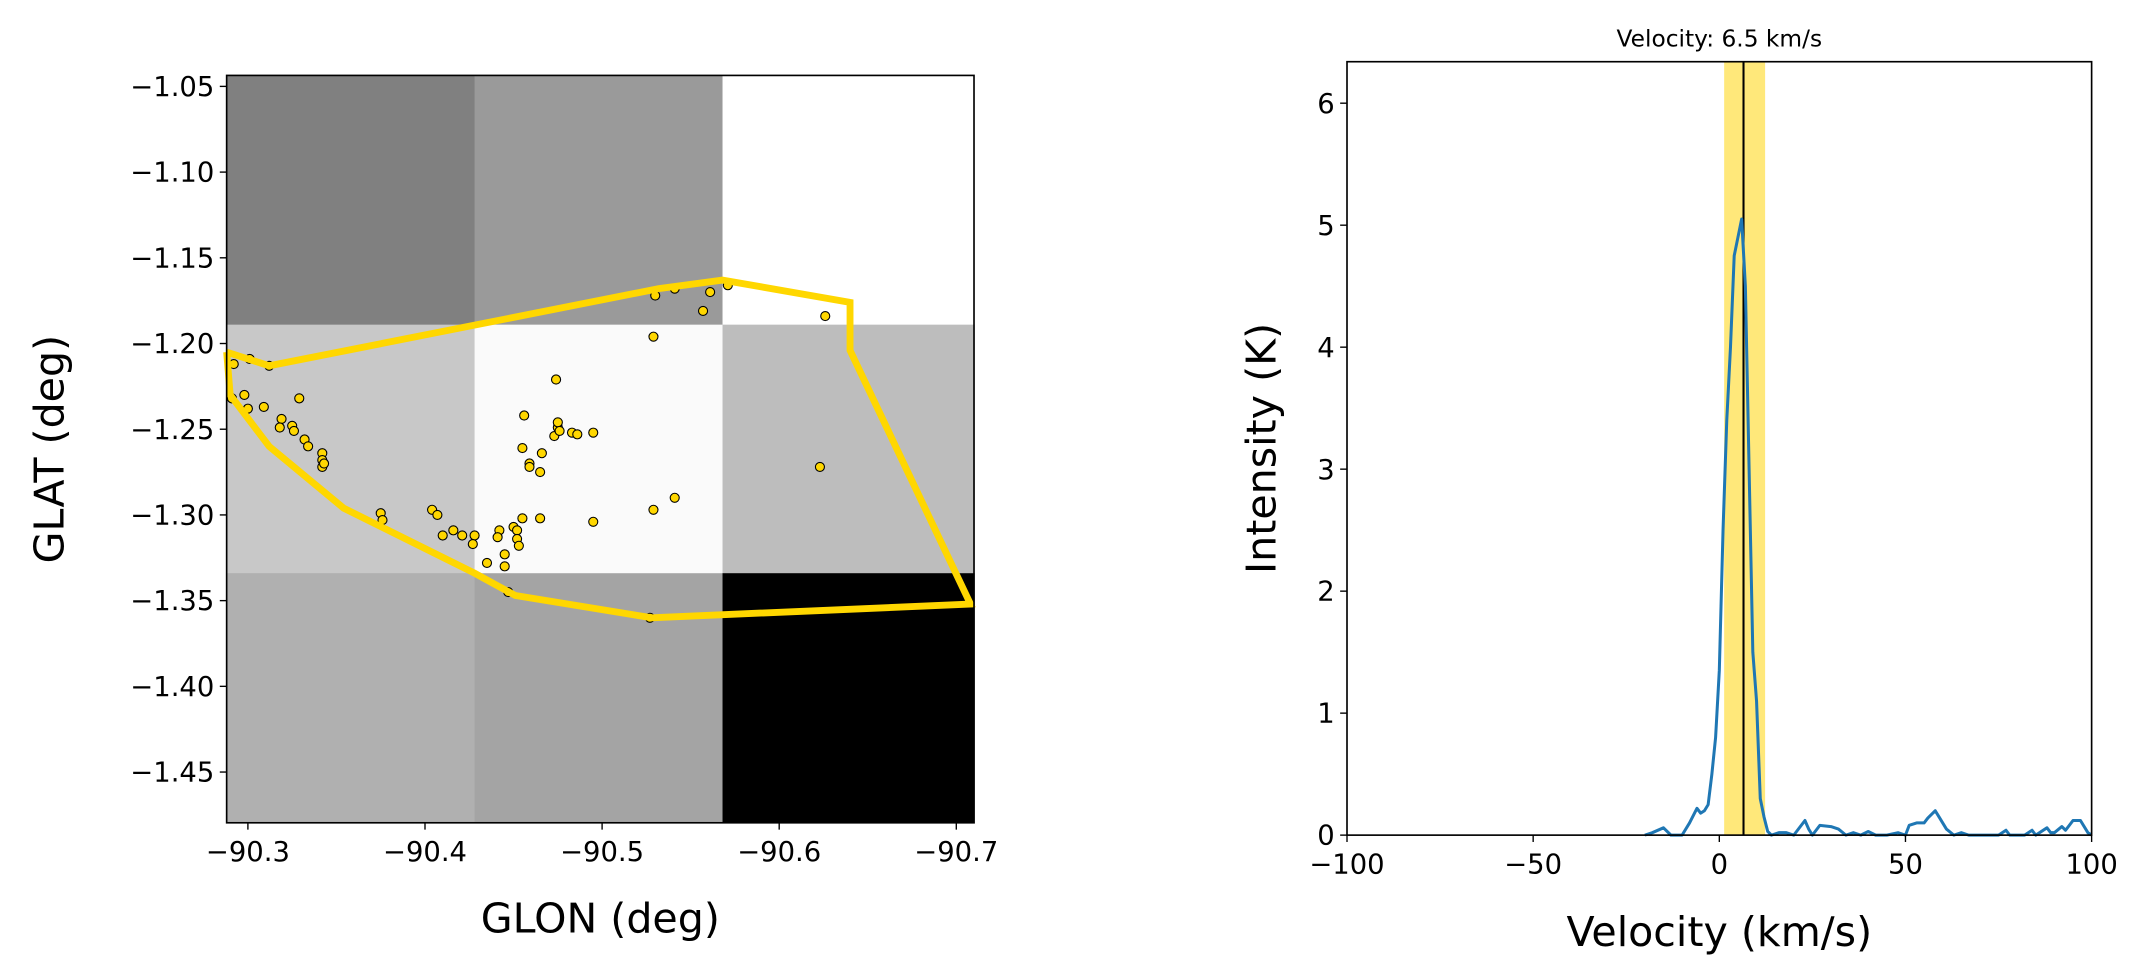 The width and height of the screenshot is (2140, 975). What do you see at coordinates (1325, 592) in the screenshot?
I see `y-tick-label: 2` at bounding box center [1325, 592].